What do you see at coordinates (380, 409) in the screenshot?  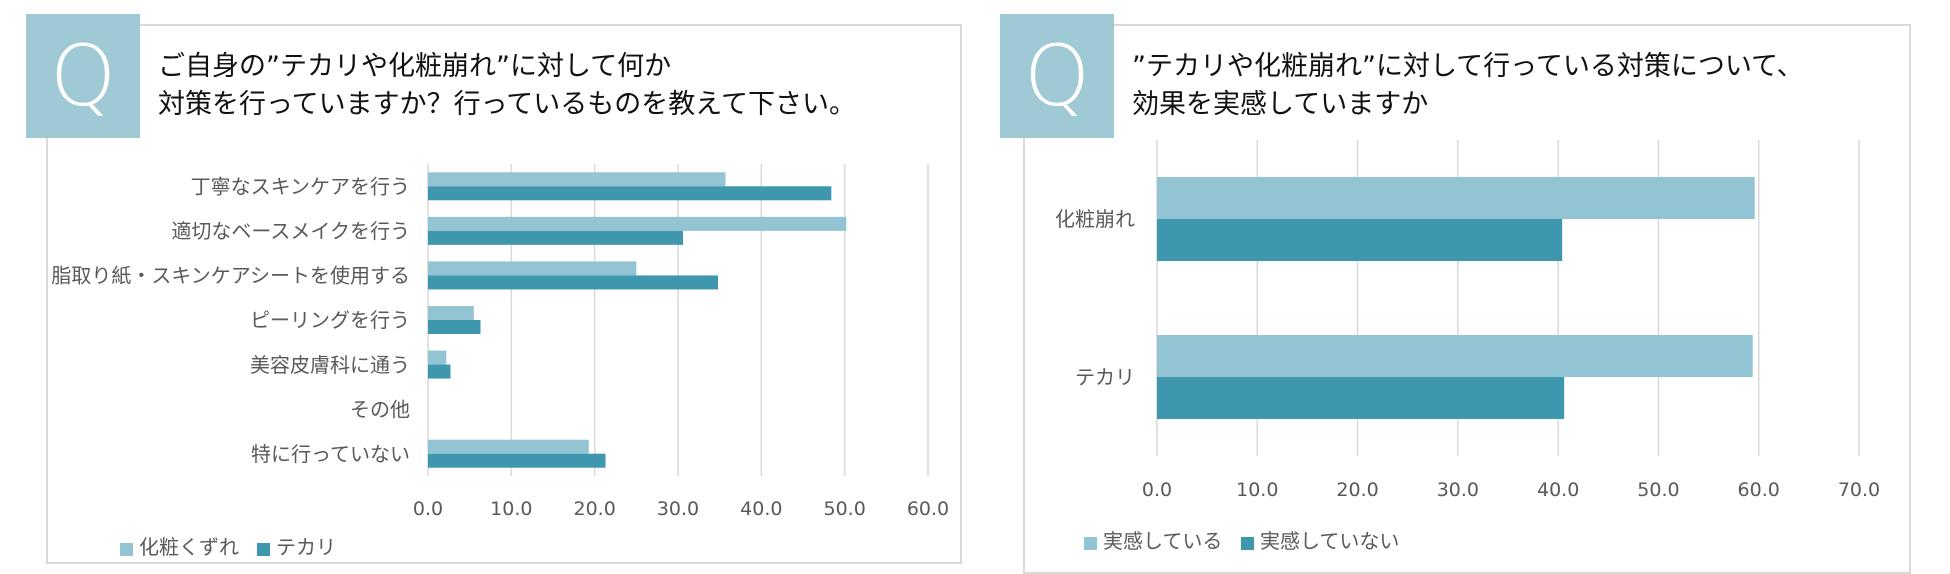 I see `left-category-label: その他` at bounding box center [380, 409].